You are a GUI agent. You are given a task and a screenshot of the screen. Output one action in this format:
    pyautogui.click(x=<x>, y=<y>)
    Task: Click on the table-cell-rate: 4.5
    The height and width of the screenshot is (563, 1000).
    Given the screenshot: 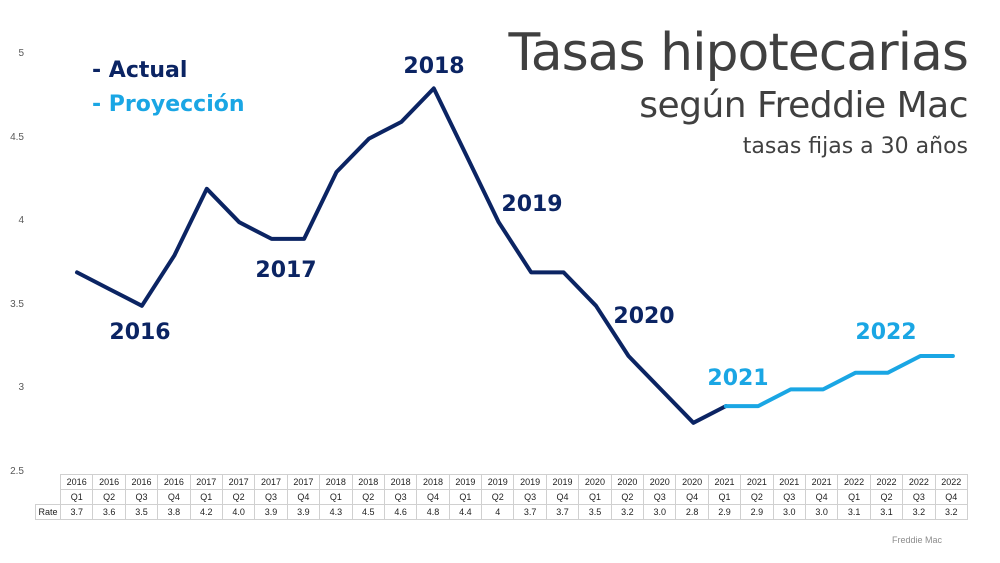 What is the action you would take?
    pyautogui.click(x=368, y=512)
    